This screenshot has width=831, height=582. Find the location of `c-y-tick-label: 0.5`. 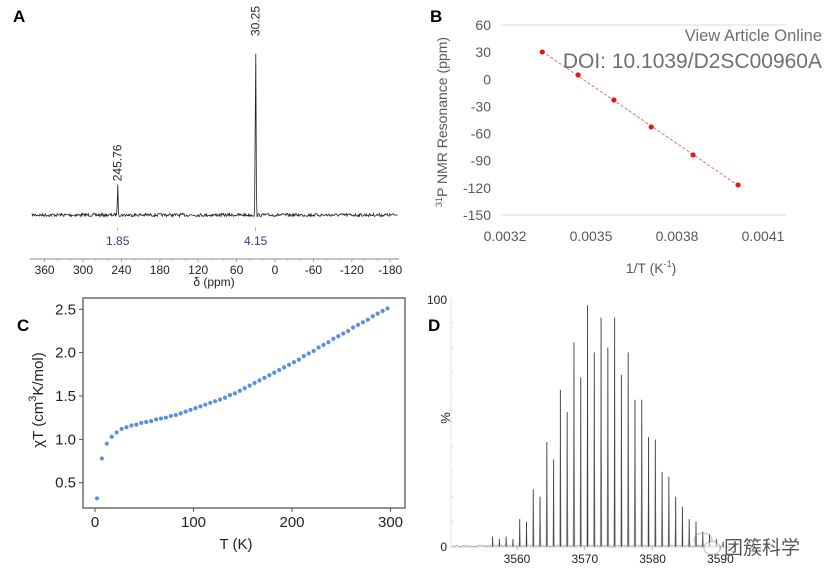

c-y-tick-label: 0.5 is located at coordinates (65, 483).